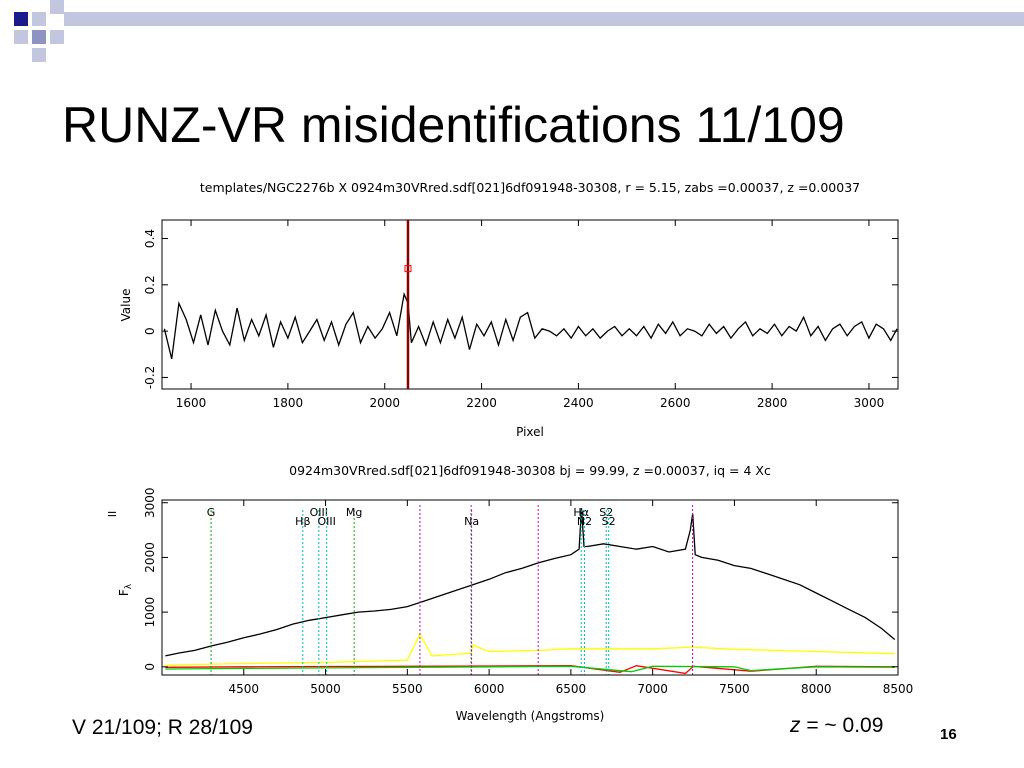 This screenshot has width=1024, height=768. What do you see at coordinates (407, 689) in the screenshot?
I see `x-tick-label: 5500` at bounding box center [407, 689].